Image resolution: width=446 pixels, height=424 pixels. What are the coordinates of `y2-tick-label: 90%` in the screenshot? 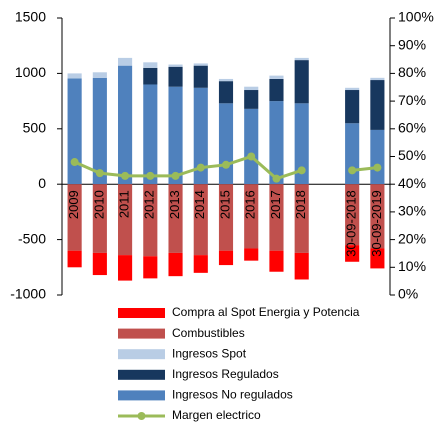 It's located at (412, 44).